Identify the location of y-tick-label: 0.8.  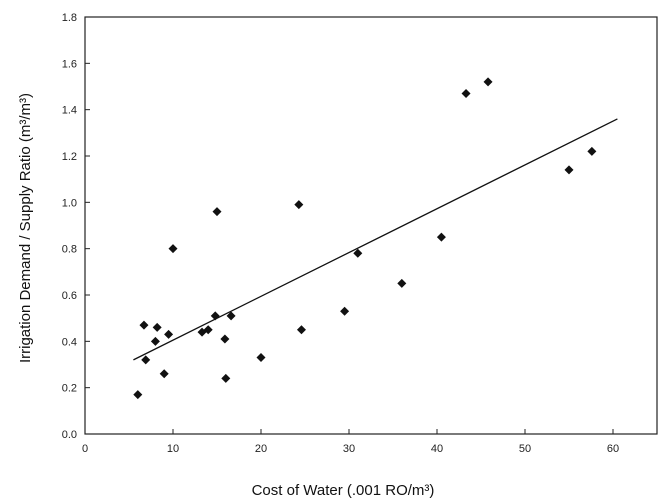
(69, 250).